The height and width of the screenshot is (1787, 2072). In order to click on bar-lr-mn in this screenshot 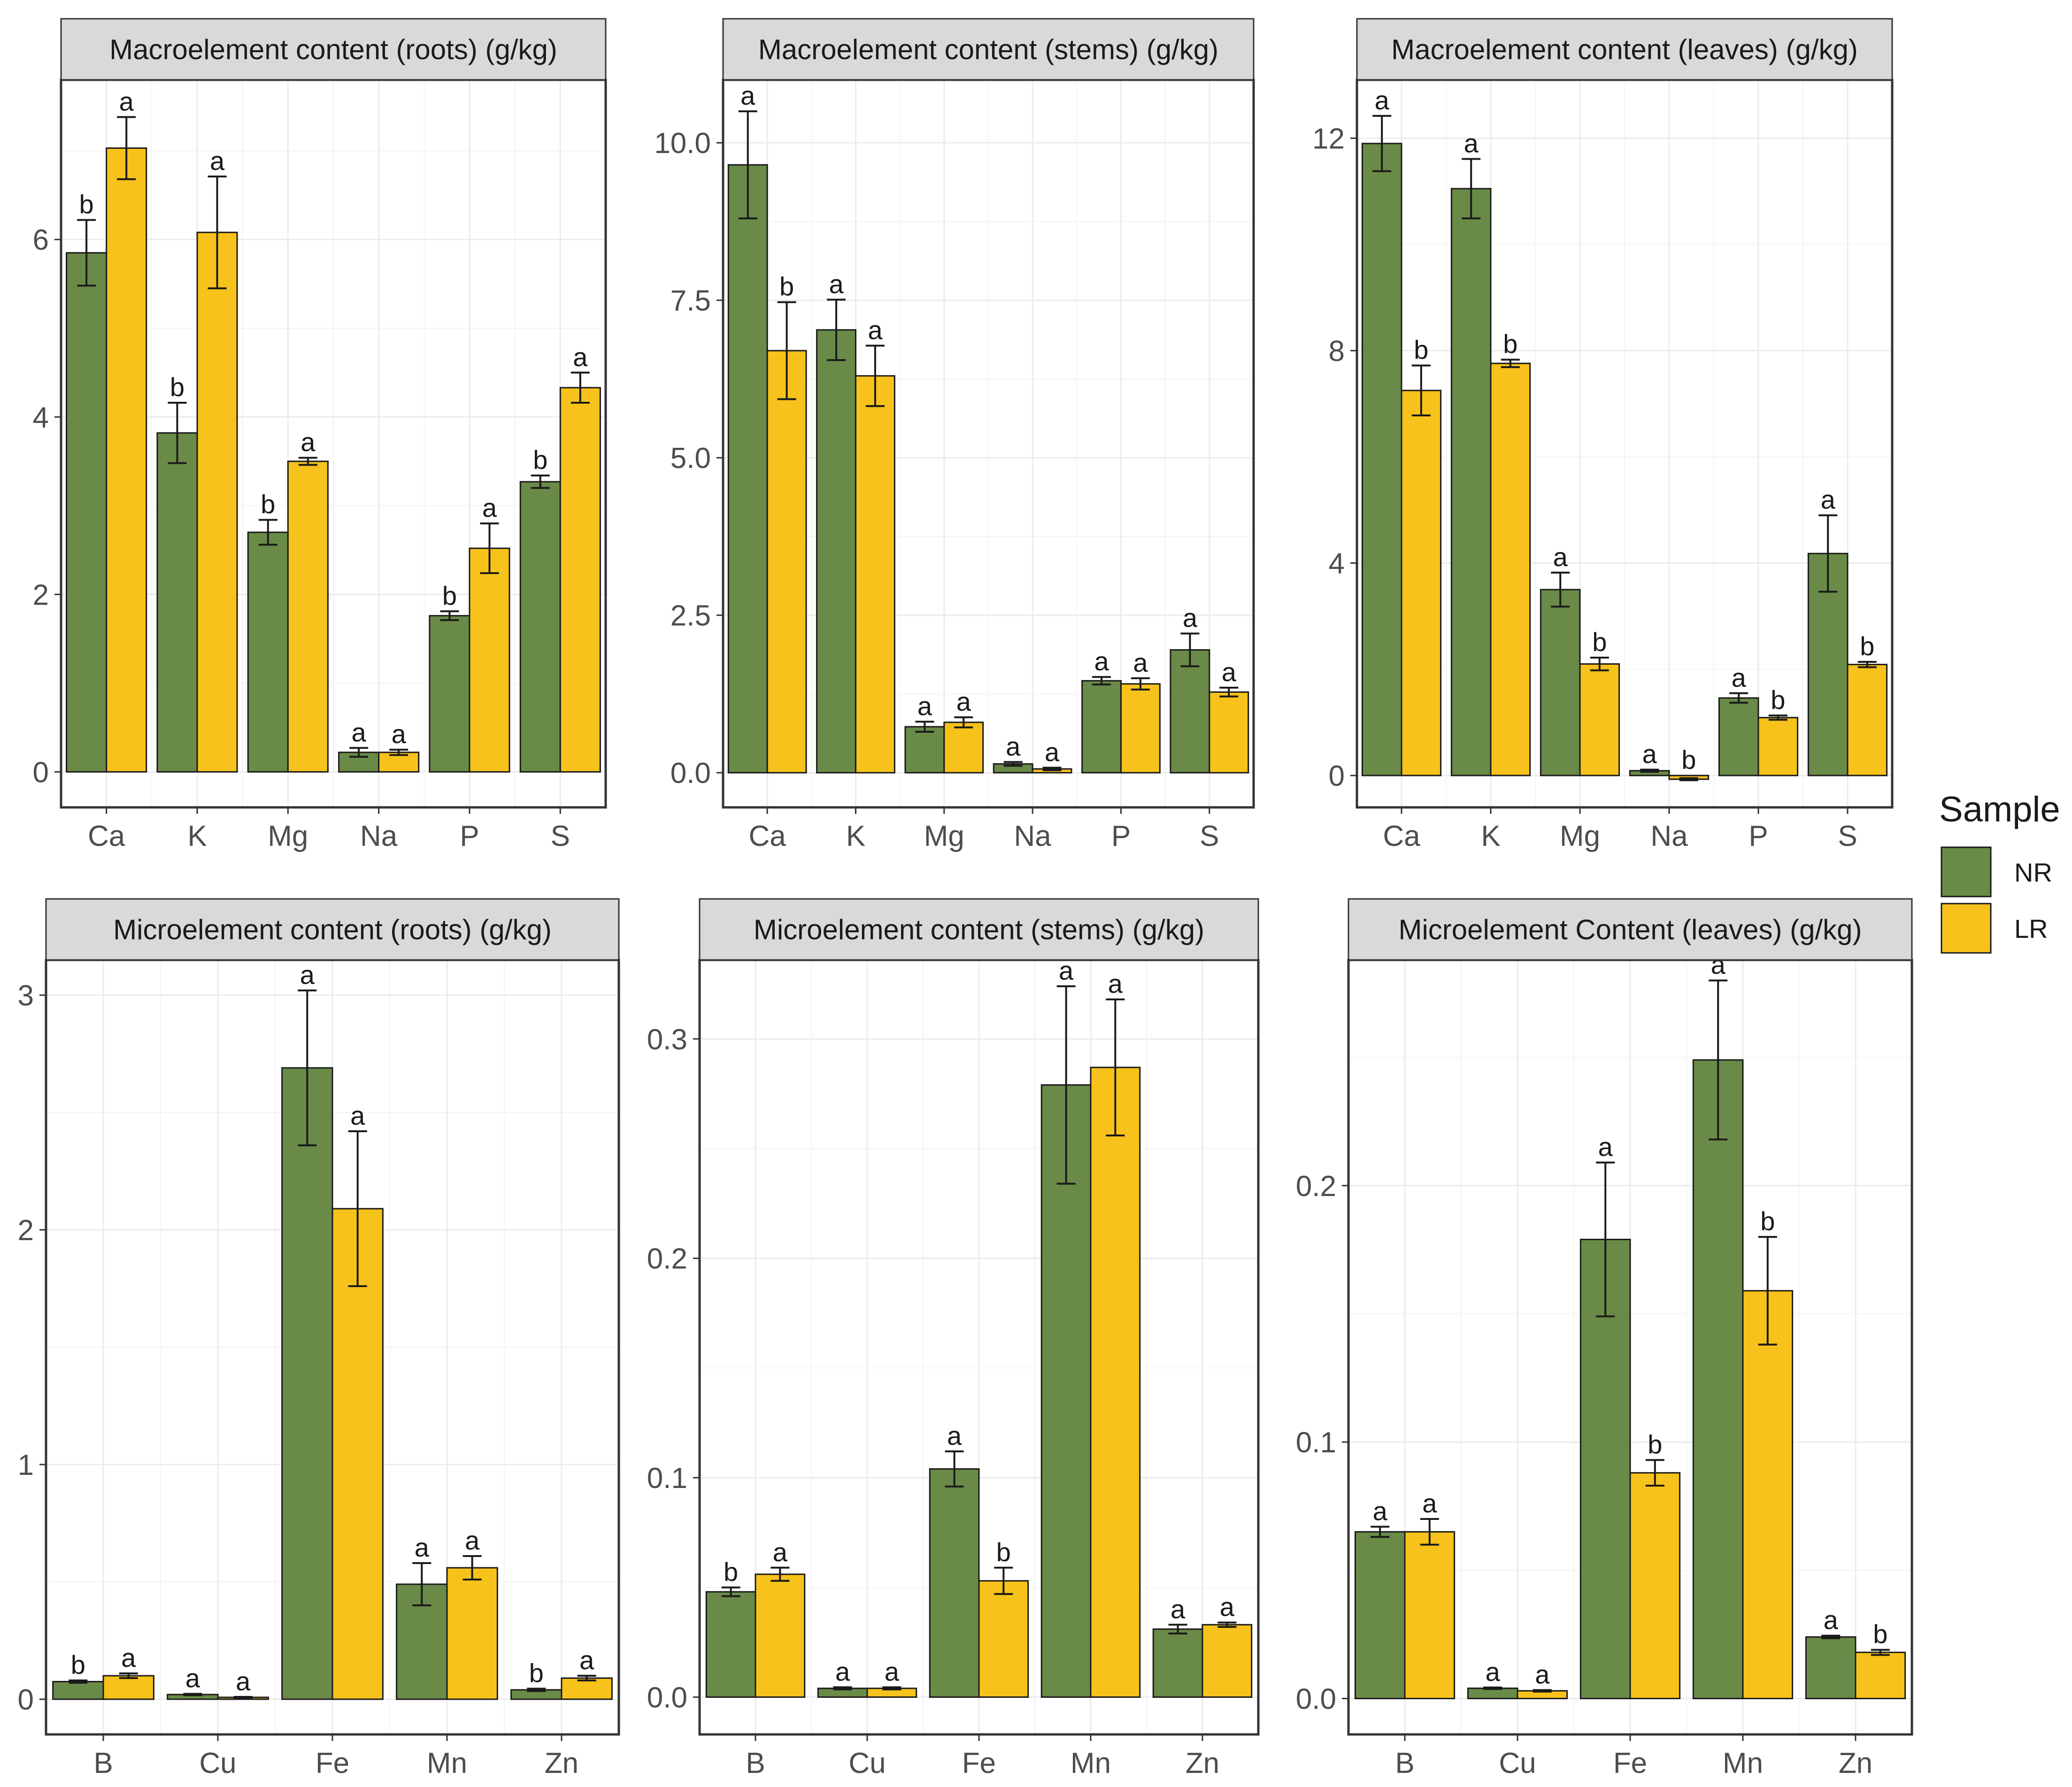, I will do `click(1115, 1382)`.